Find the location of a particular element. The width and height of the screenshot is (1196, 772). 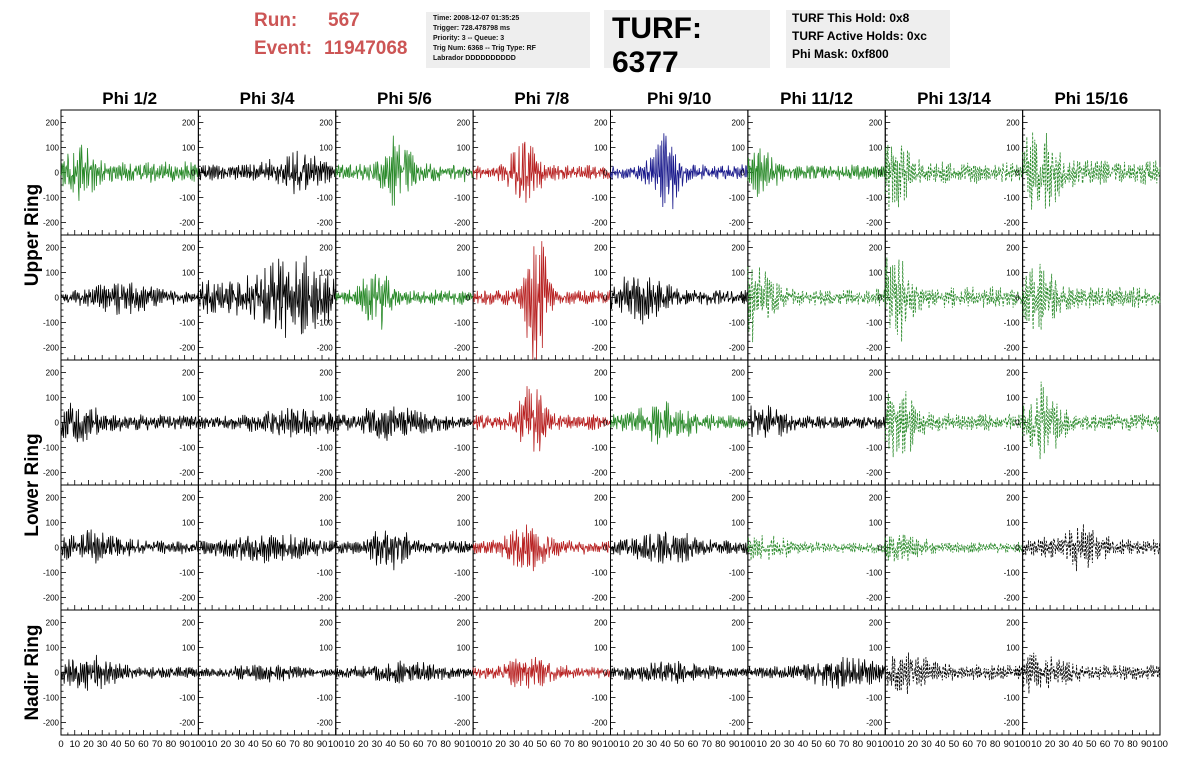

info-trigger: Trigger: 728.478798 ms is located at coordinates (472, 28).